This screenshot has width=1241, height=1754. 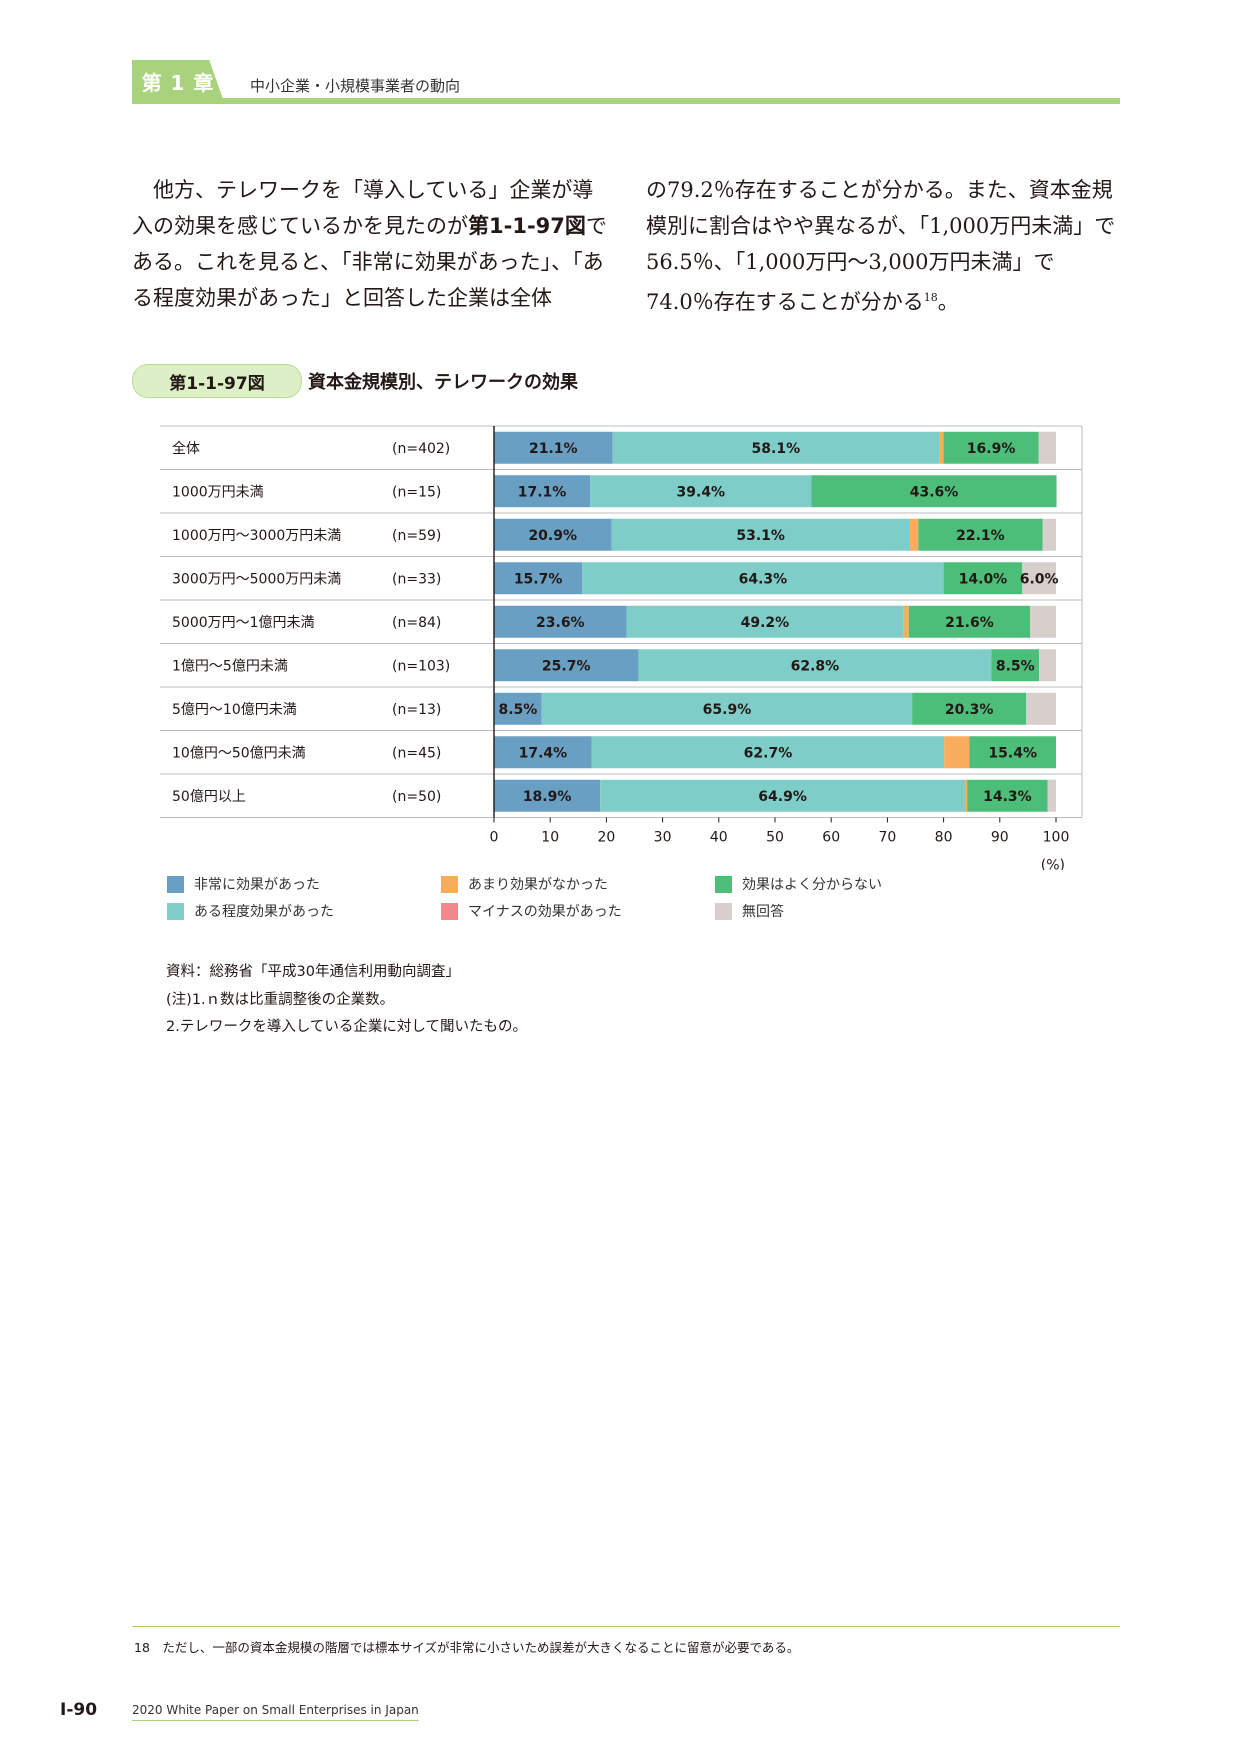 I want to click on legend-label: 非常に効果があった, so click(x=257, y=885).